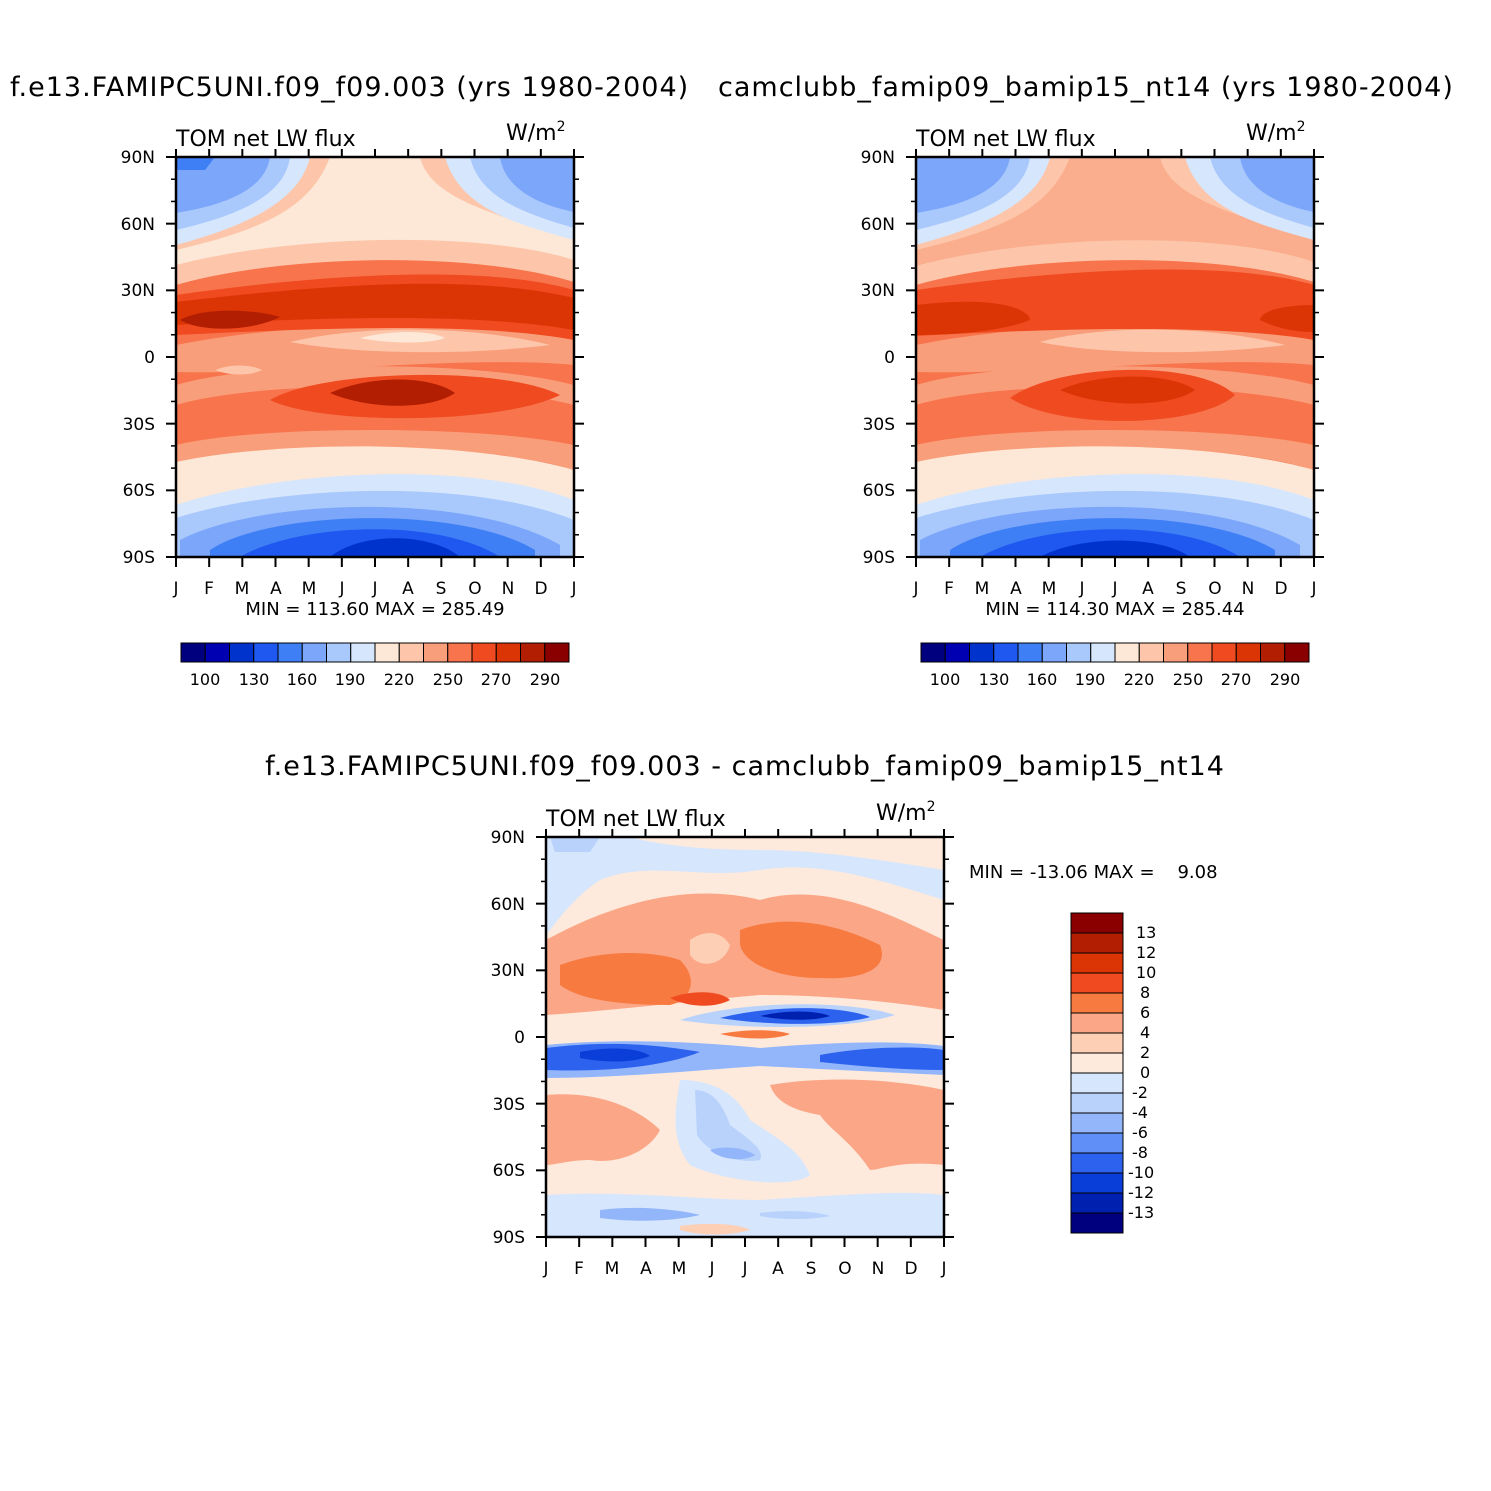 The height and width of the screenshot is (1491, 1491). What do you see at coordinates (540, 589) in the screenshot?
I see `panel-1-x-tick-label: D` at bounding box center [540, 589].